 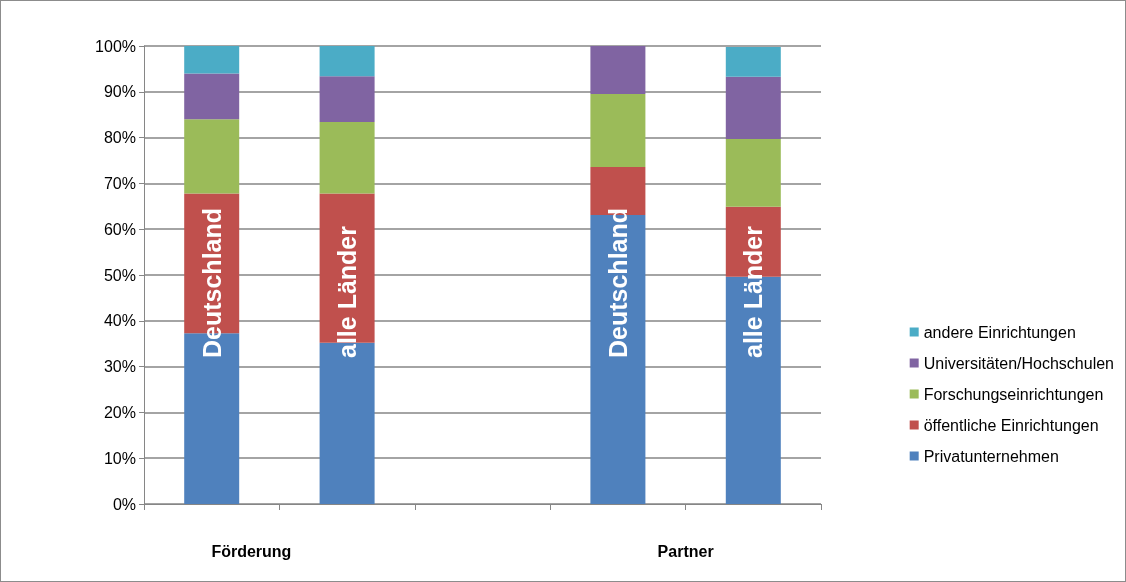 What do you see at coordinates (1011, 425) in the screenshot?
I see `legend-label: öffentliche Einrichtungen` at bounding box center [1011, 425].